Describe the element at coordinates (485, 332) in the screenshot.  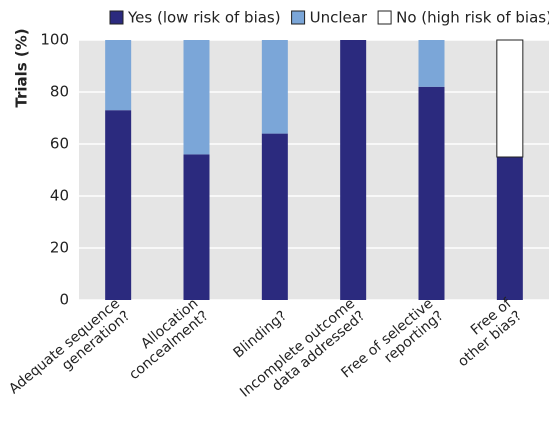
I see `x-tick-label: Free ofother bias?` at that location.